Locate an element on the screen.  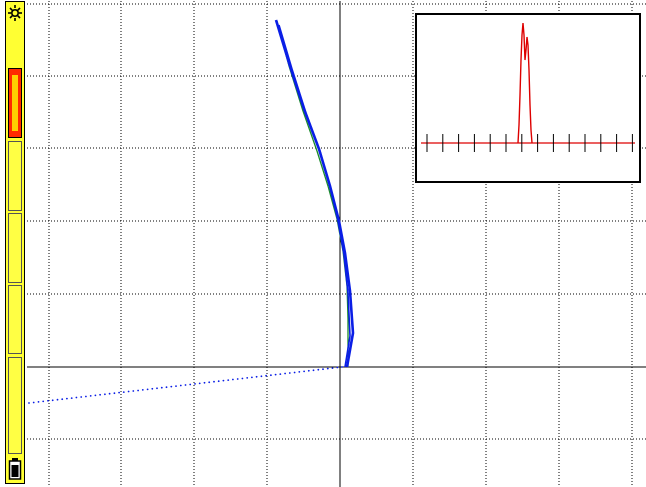
trace-blue-inner is located at coordinates (314, 196).